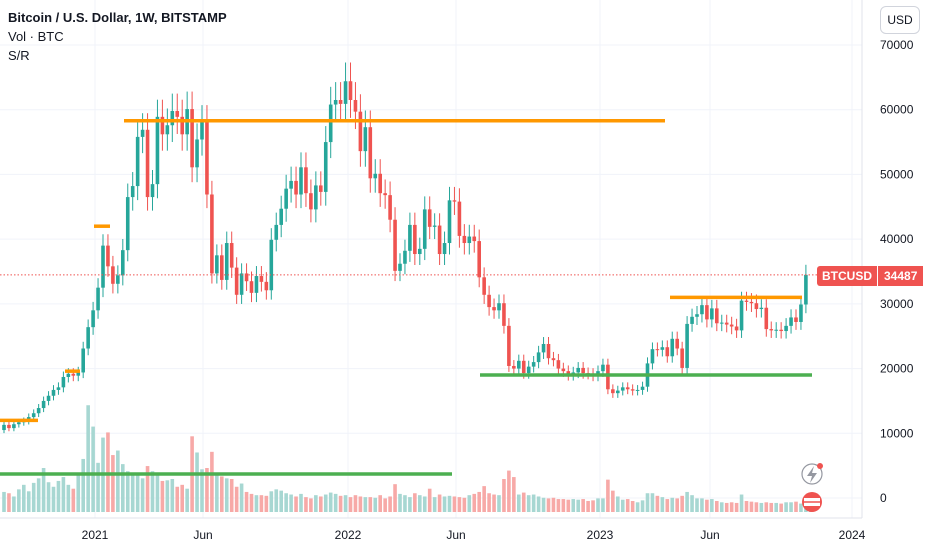  Describe the element at coordinates (897, 369) in the screenshot. I see `y-tick-label: 20000` at that location.